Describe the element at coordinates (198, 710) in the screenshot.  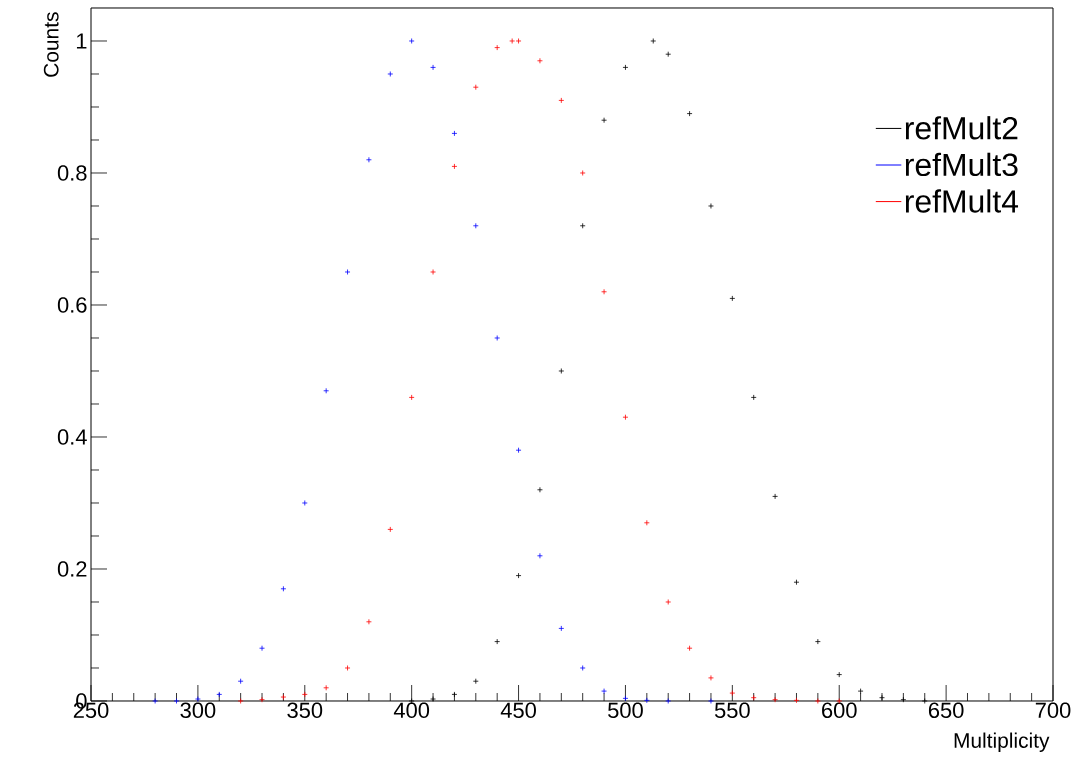
I see `x-tick-label: 300` at that location.